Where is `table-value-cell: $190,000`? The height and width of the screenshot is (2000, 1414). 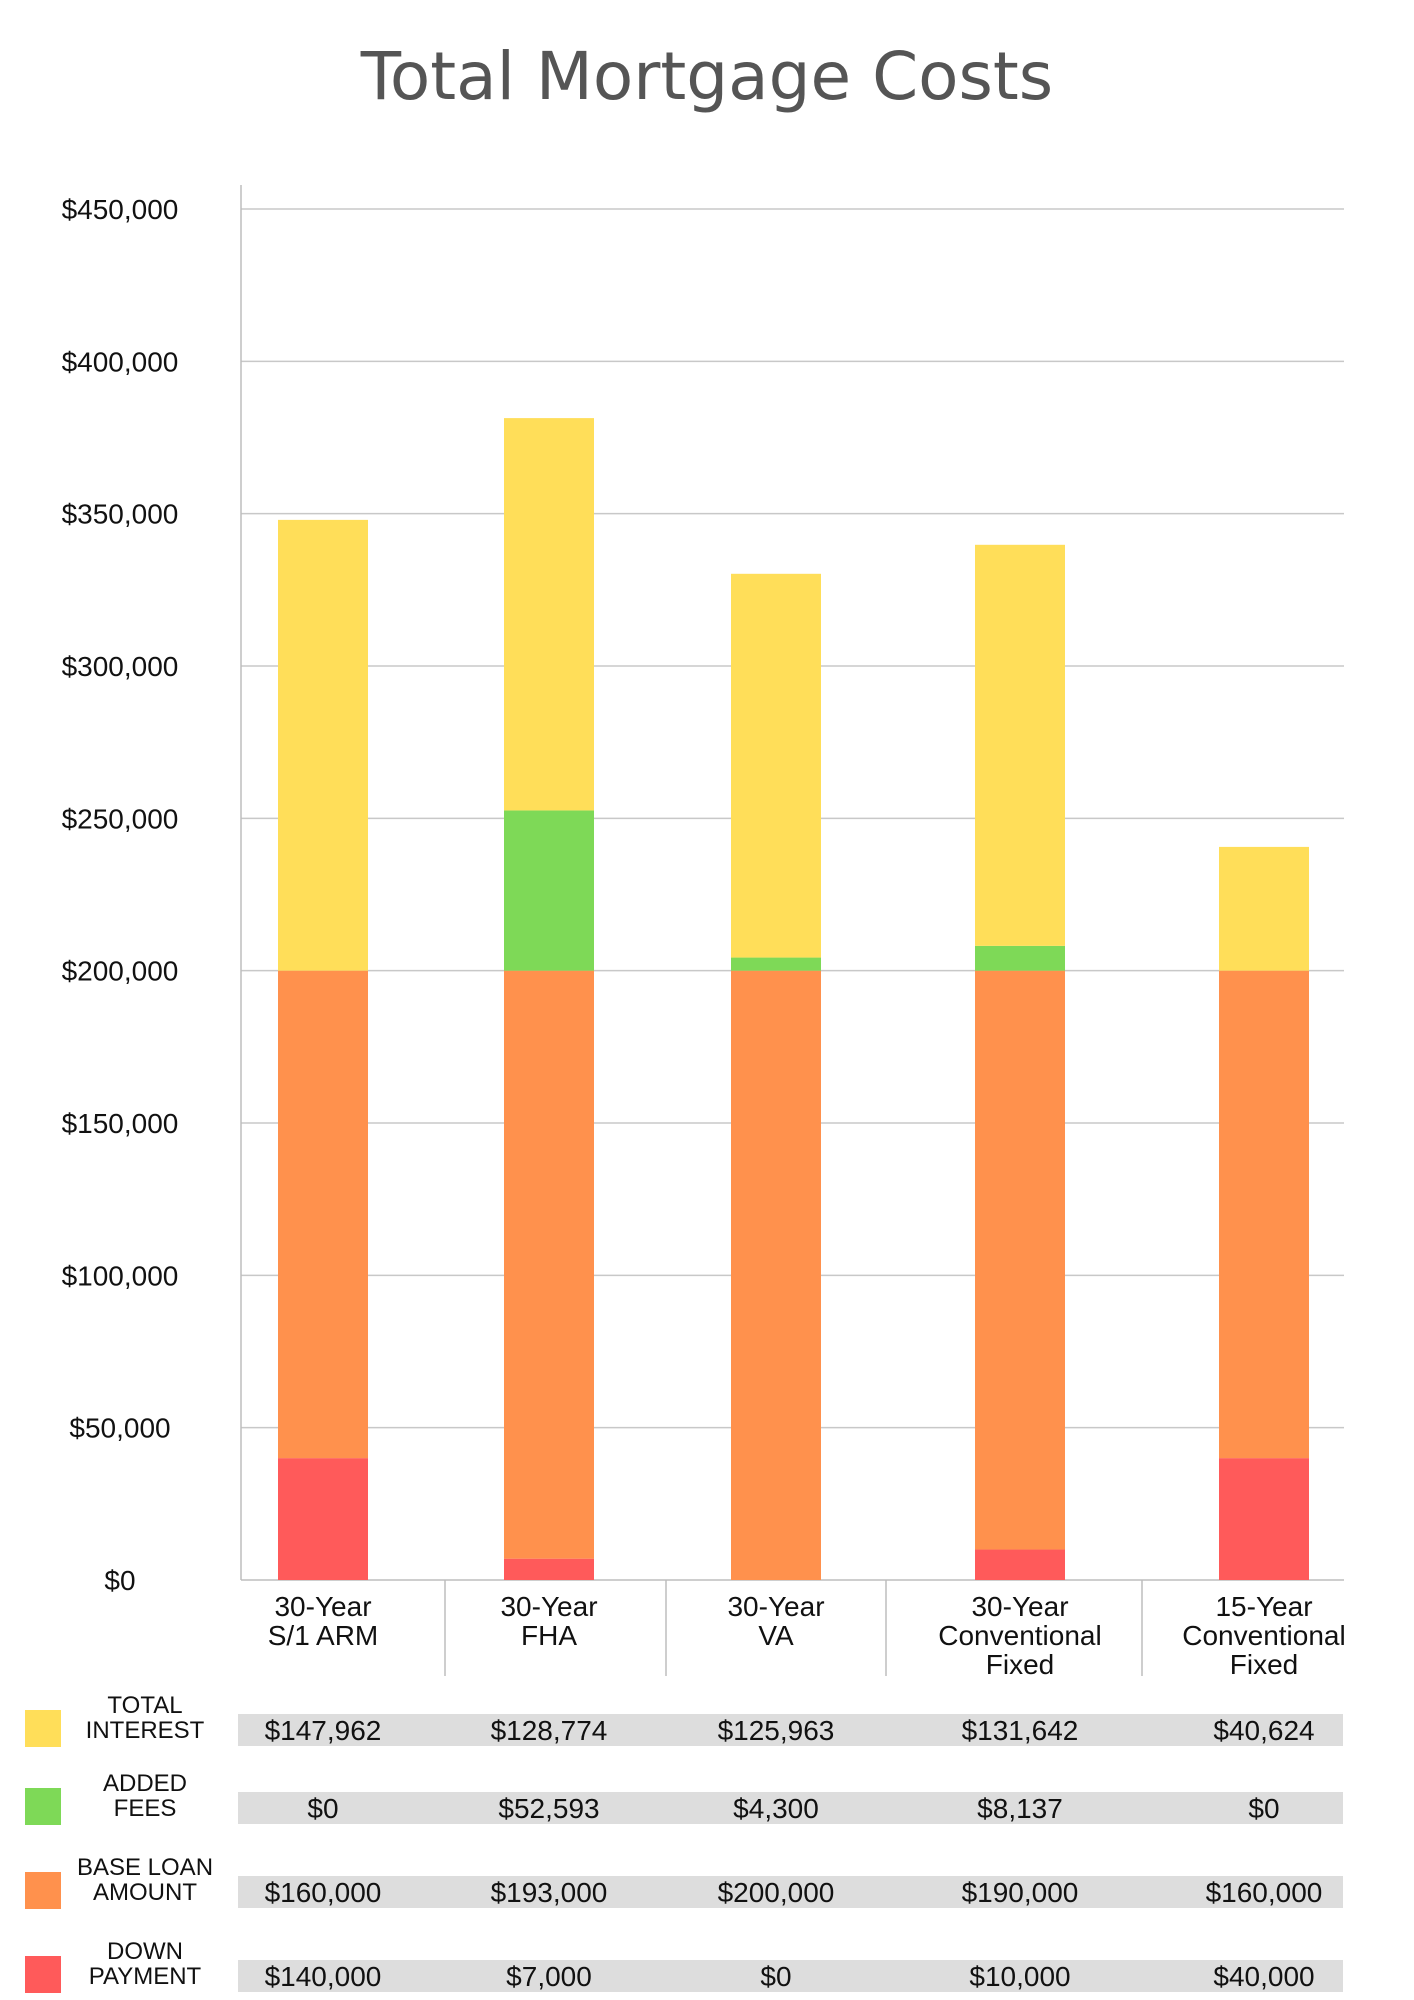
table-value-cell: $190,000 is located at coordinates (1020, 1892).